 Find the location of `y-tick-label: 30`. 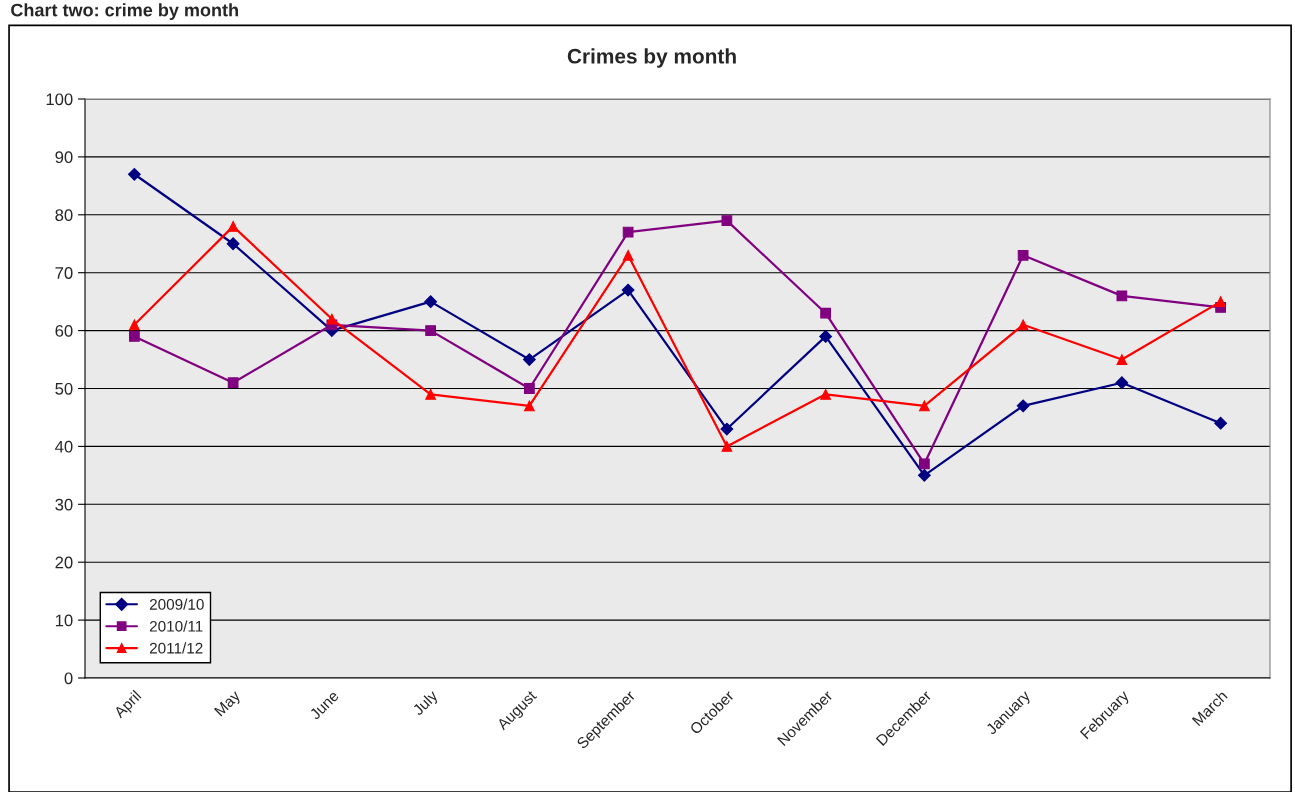

y-tick-label: 30 is located at coordinates (64, 504).